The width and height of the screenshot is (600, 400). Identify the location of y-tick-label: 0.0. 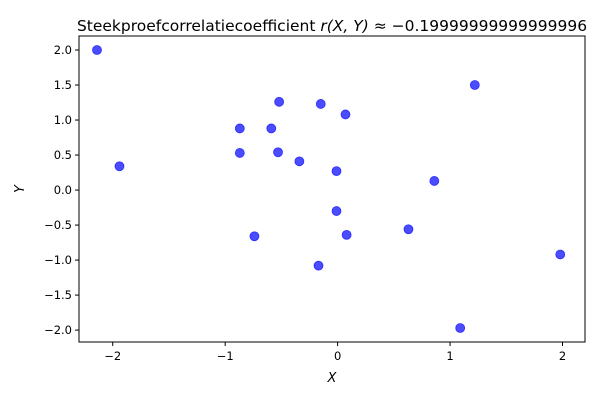
(63, 190).